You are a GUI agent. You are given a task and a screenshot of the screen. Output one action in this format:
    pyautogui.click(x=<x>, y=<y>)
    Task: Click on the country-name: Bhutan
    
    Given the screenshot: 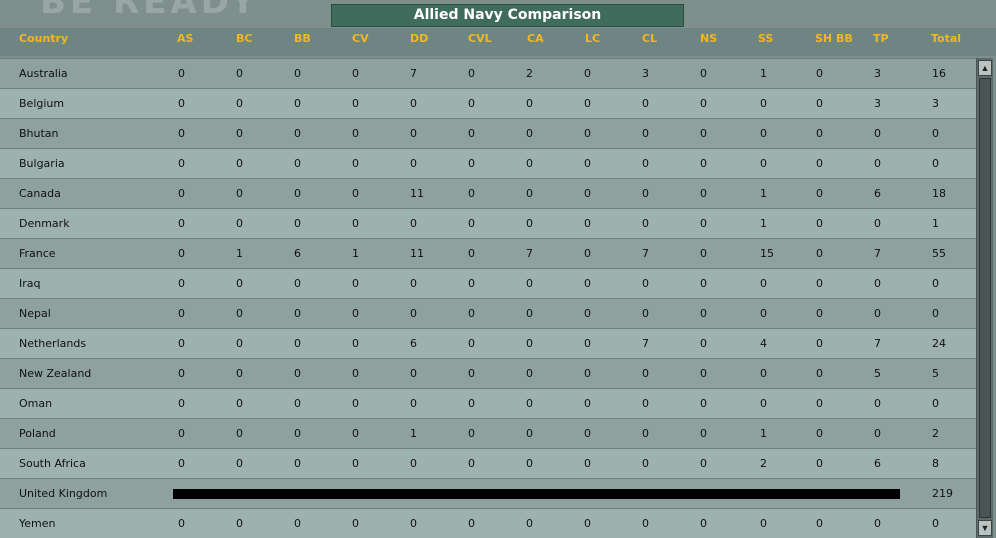 What is the action you would take?
    pyautogui.click(x=39, y=133)
    